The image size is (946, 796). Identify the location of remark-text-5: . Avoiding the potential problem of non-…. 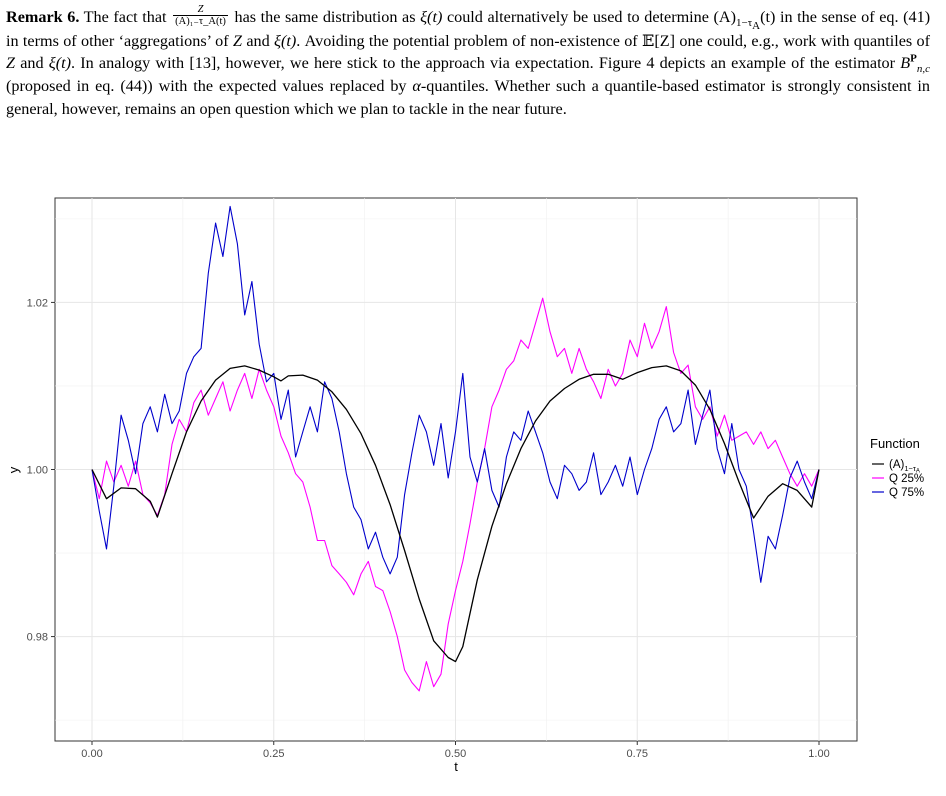
(467, 40).